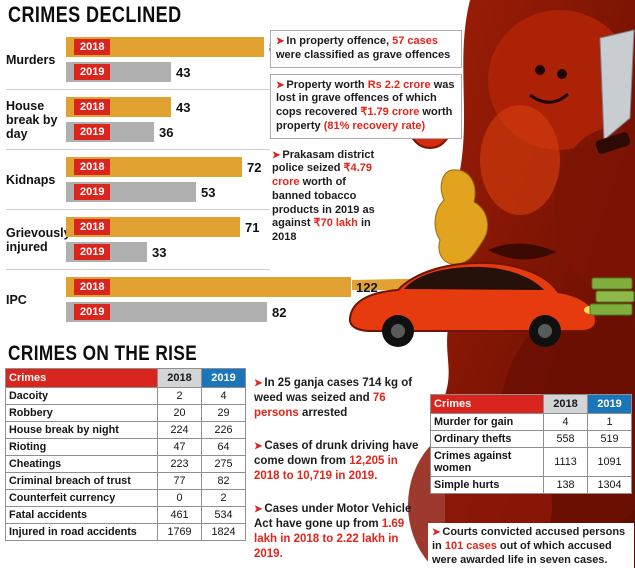 The height and width of the screenshot is (568, 635). I want to click on table-row: Dacoity 2 4, so click(125, 396).